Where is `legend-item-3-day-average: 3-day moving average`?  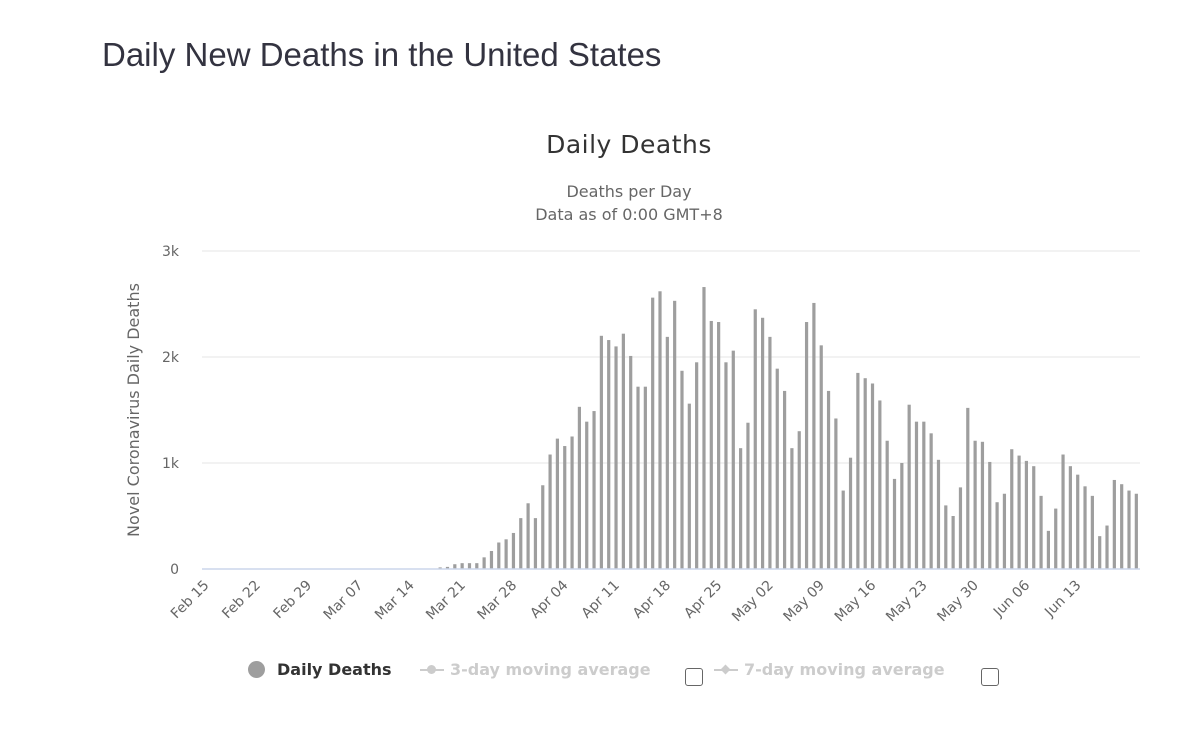 legend-item-3-day-average: 3-day moving average is located at coordinates (535, 669).